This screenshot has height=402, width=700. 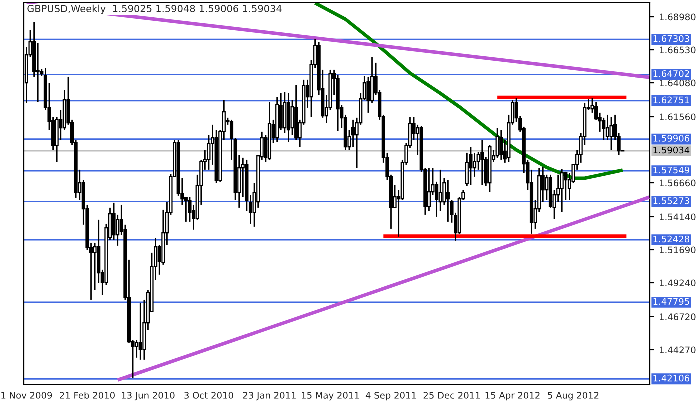 What do you see at coordinates (678, 317) in the screenshot?
I see `y-tick-label: 1.46720` at bounding box center [678, 317].